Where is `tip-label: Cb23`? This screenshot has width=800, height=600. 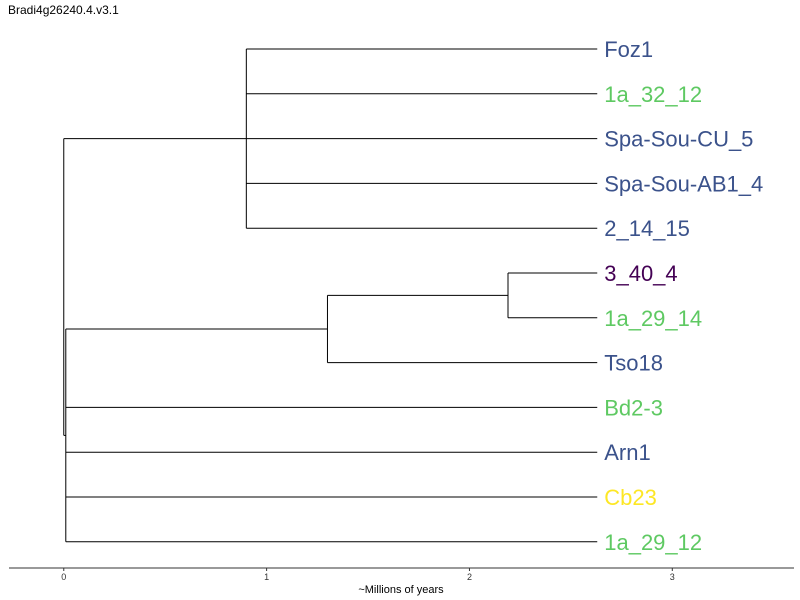
tip-label: Cb23 is located at coordinates (630, 497).